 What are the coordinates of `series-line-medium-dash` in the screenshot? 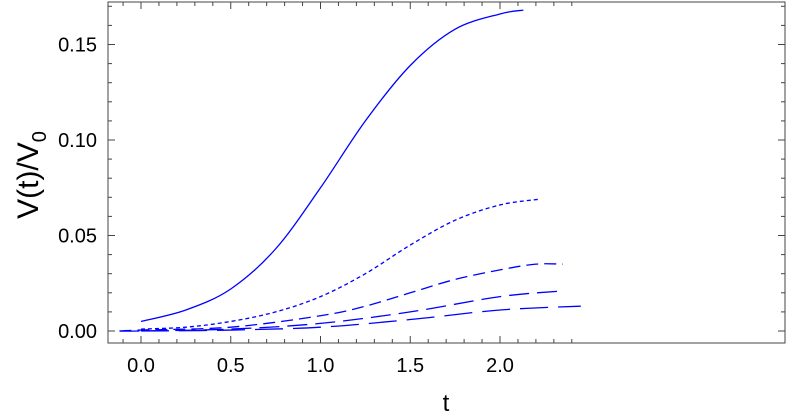 It's located at (341, 297).